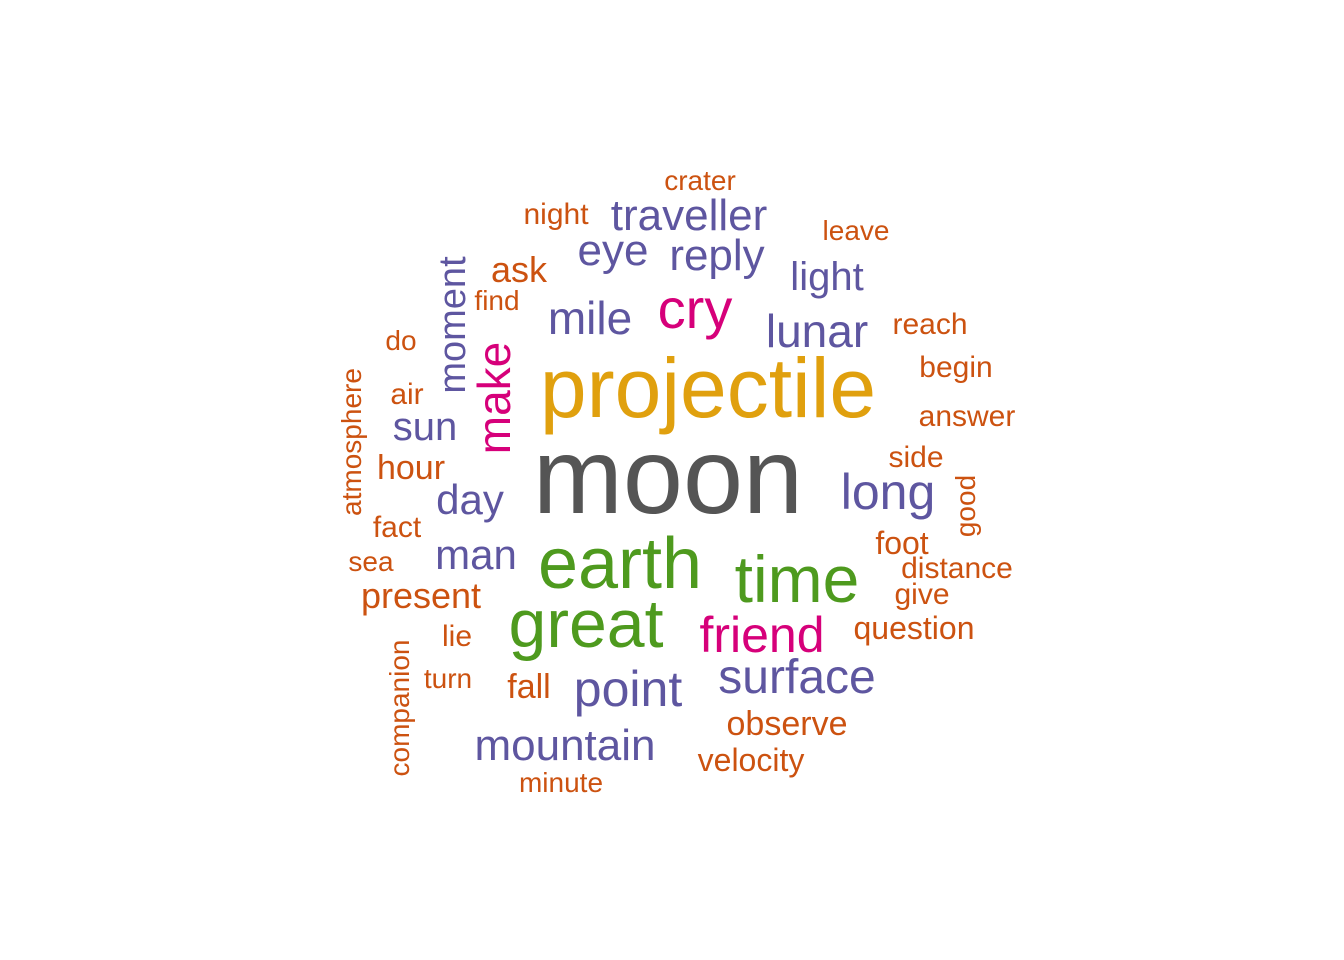  I want to click on word-make: make, so click(494, 398).